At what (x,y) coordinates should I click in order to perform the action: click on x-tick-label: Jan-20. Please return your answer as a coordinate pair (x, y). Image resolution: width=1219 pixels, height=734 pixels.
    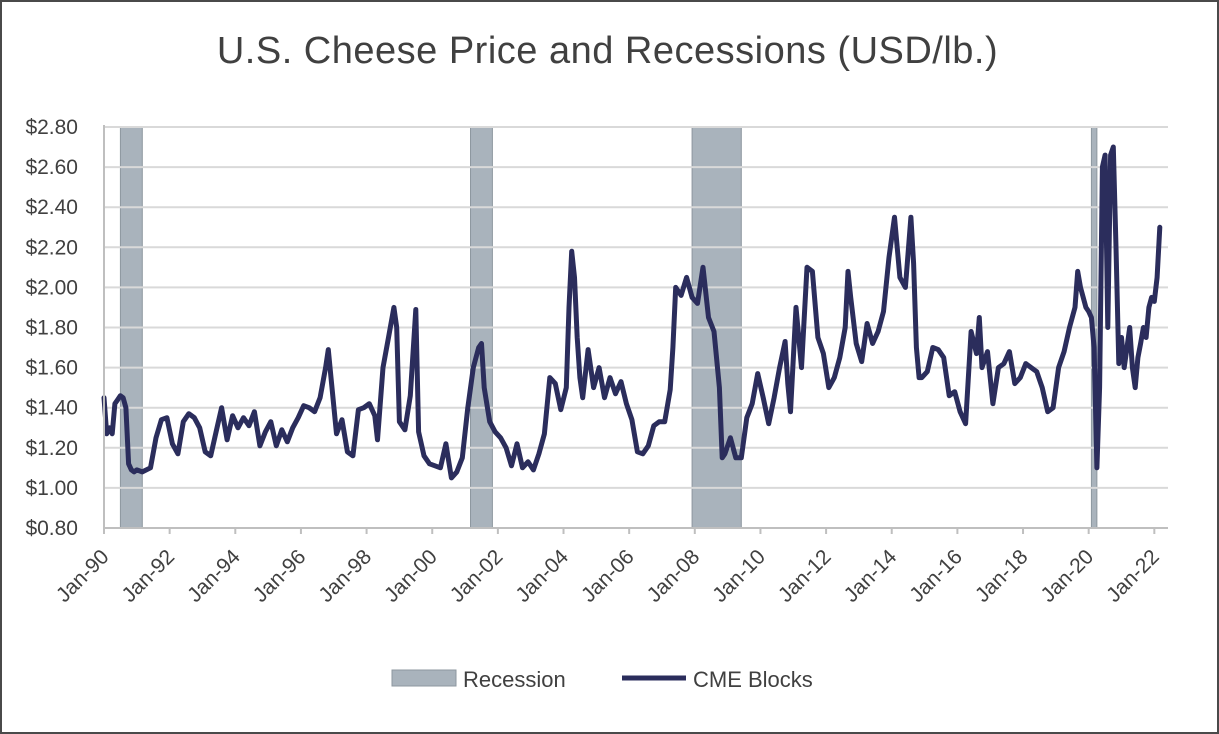
    Looking at the image, I should click on (1068, 576).